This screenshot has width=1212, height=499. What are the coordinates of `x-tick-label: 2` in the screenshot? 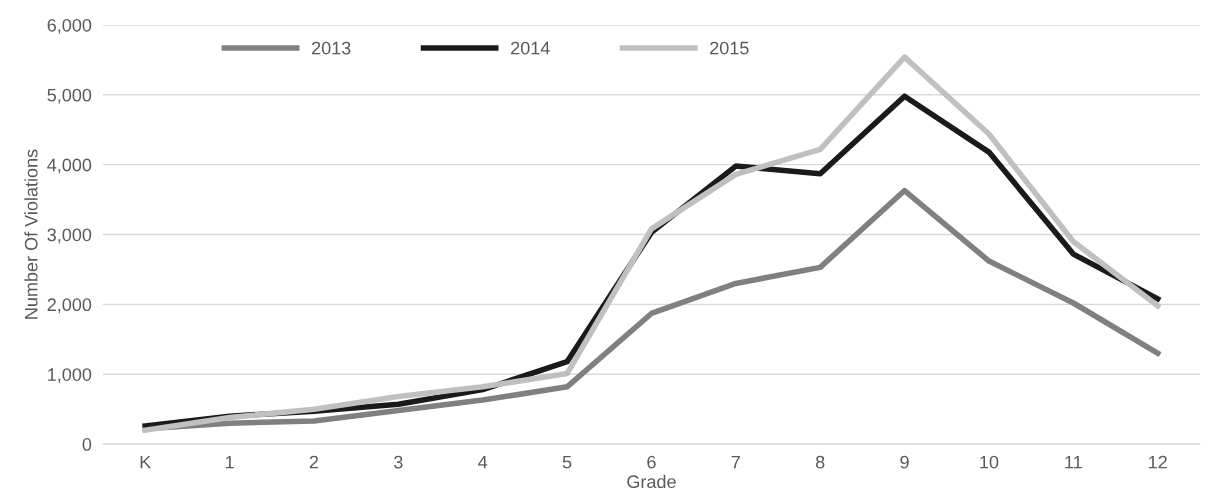 It's located at (314, 462).